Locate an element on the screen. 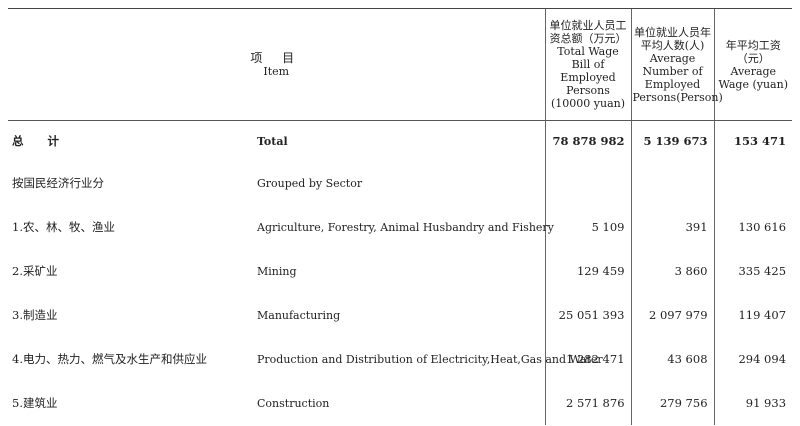 The width and height of the screenshot is (800, 426). row-label-en: Grouped by Sector is located at coordinates (310, 183).